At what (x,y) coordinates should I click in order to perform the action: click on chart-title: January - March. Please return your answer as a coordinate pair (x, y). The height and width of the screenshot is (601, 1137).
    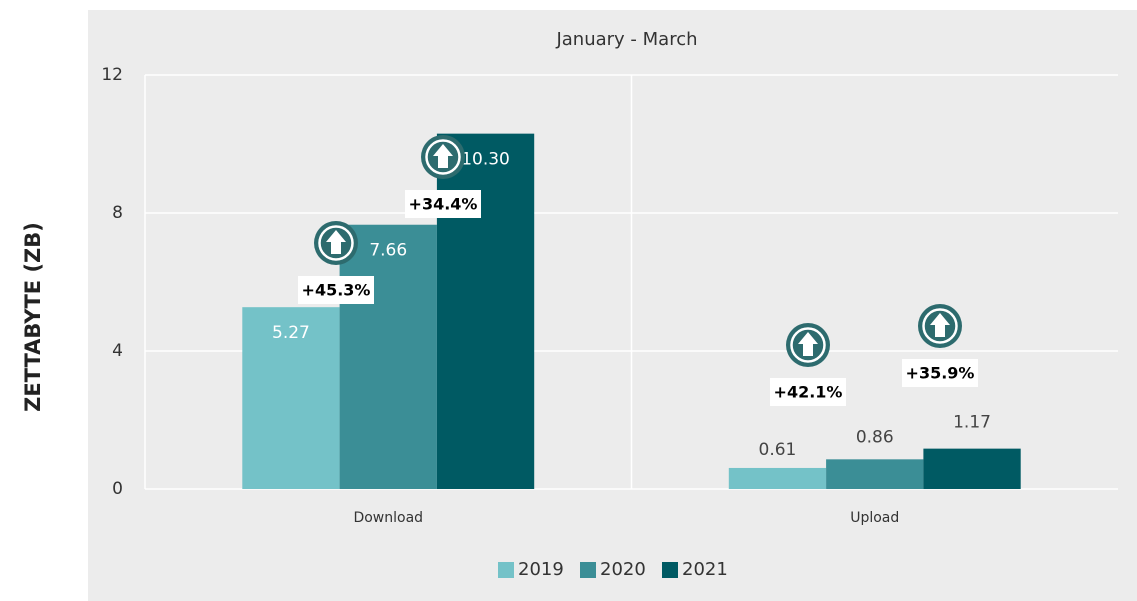
    Looking at the image, I should click on (626, 39).